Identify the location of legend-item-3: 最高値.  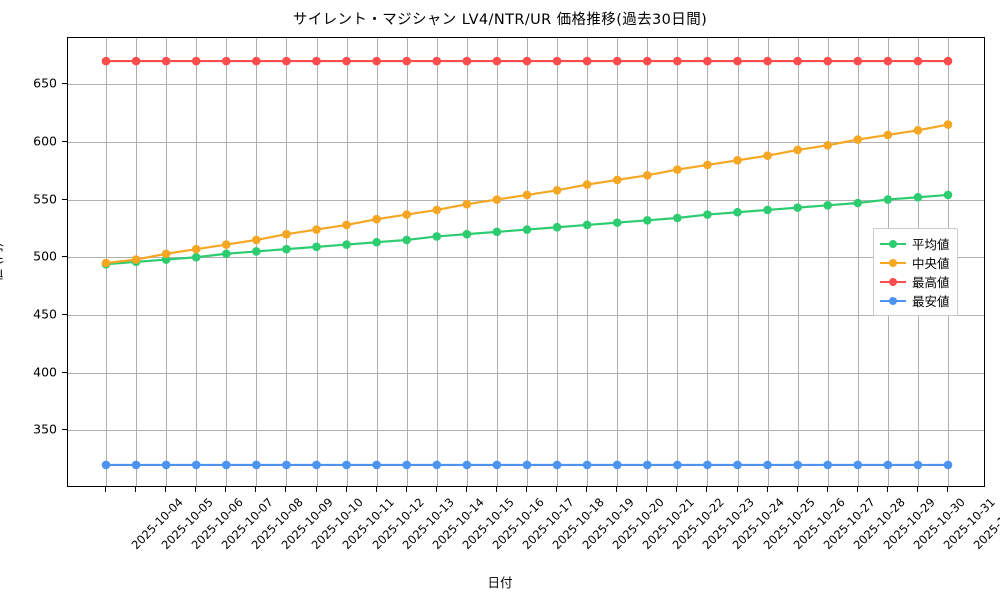
(915, 281).